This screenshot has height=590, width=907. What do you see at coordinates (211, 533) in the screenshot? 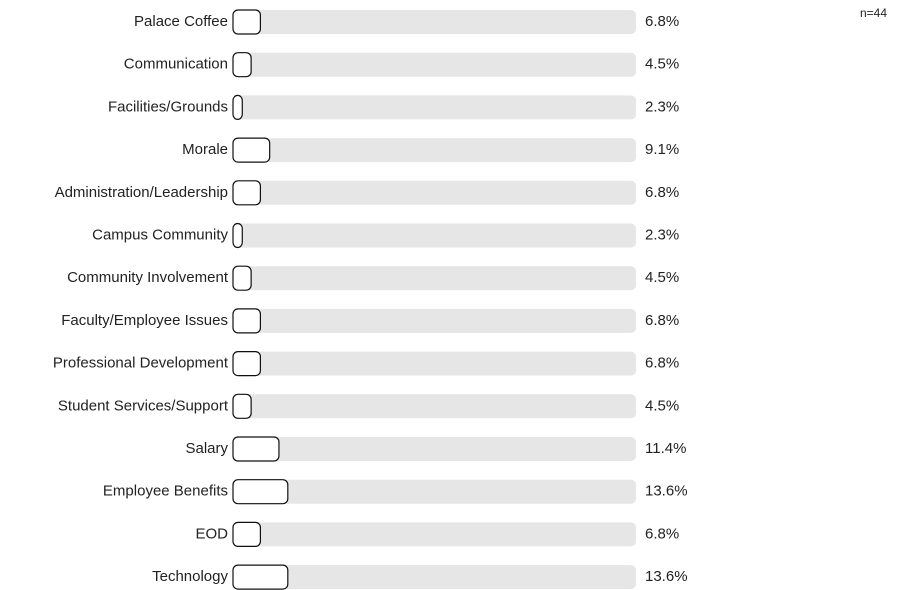
I see `category-label: EOD` at bounding box center [211, 533].